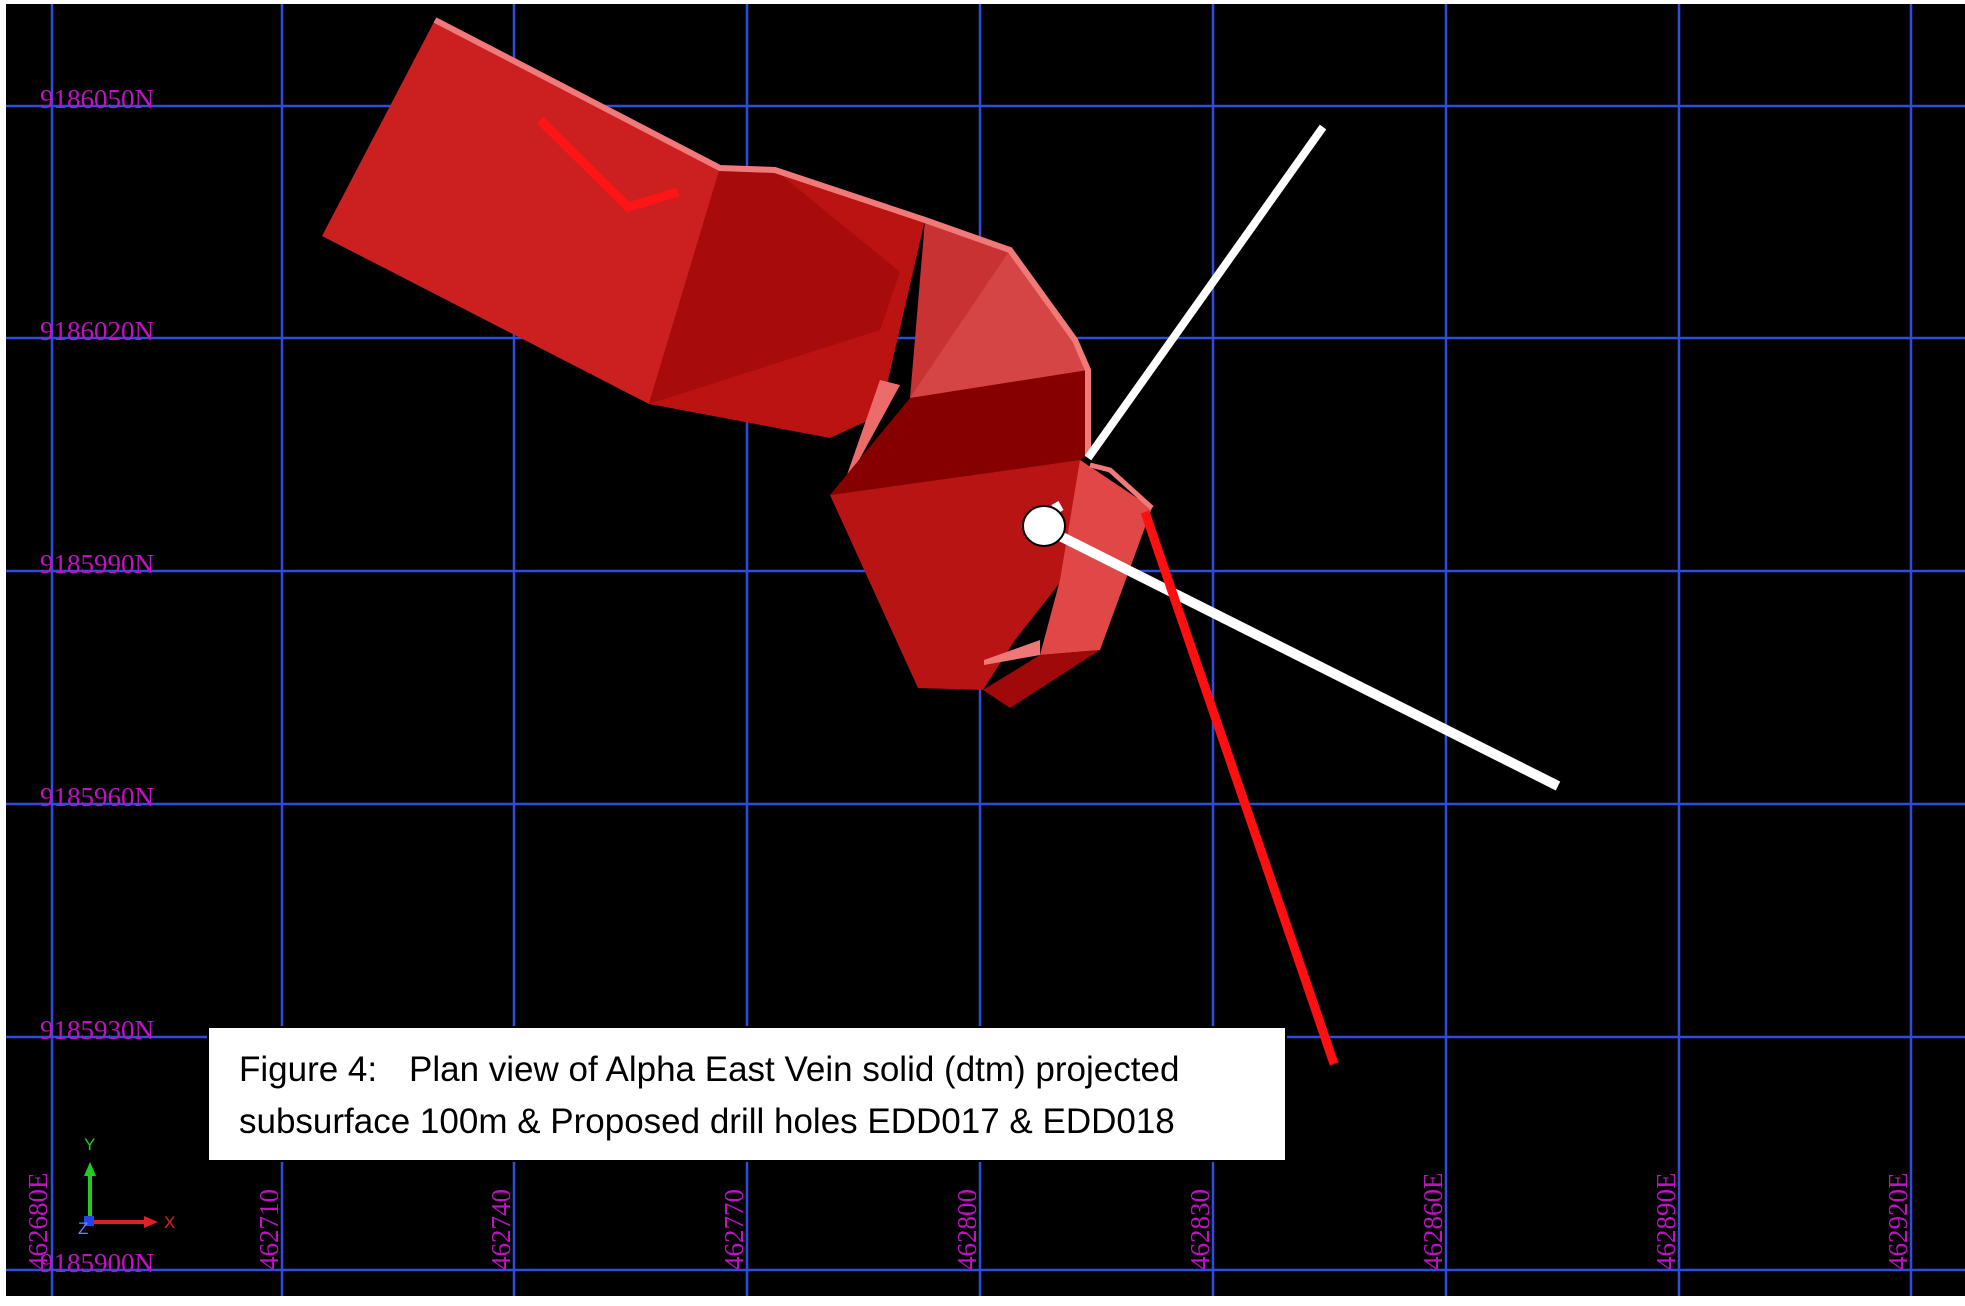 This screenshot has height=1306, width=1965. Describe the element at coordinates (1666, 1222) in the screenshot. I see `easting-label: 462890E` at that location.